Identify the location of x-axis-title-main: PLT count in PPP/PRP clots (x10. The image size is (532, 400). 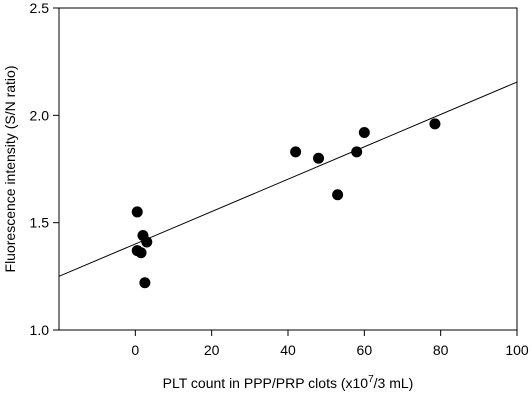
(266, 383).